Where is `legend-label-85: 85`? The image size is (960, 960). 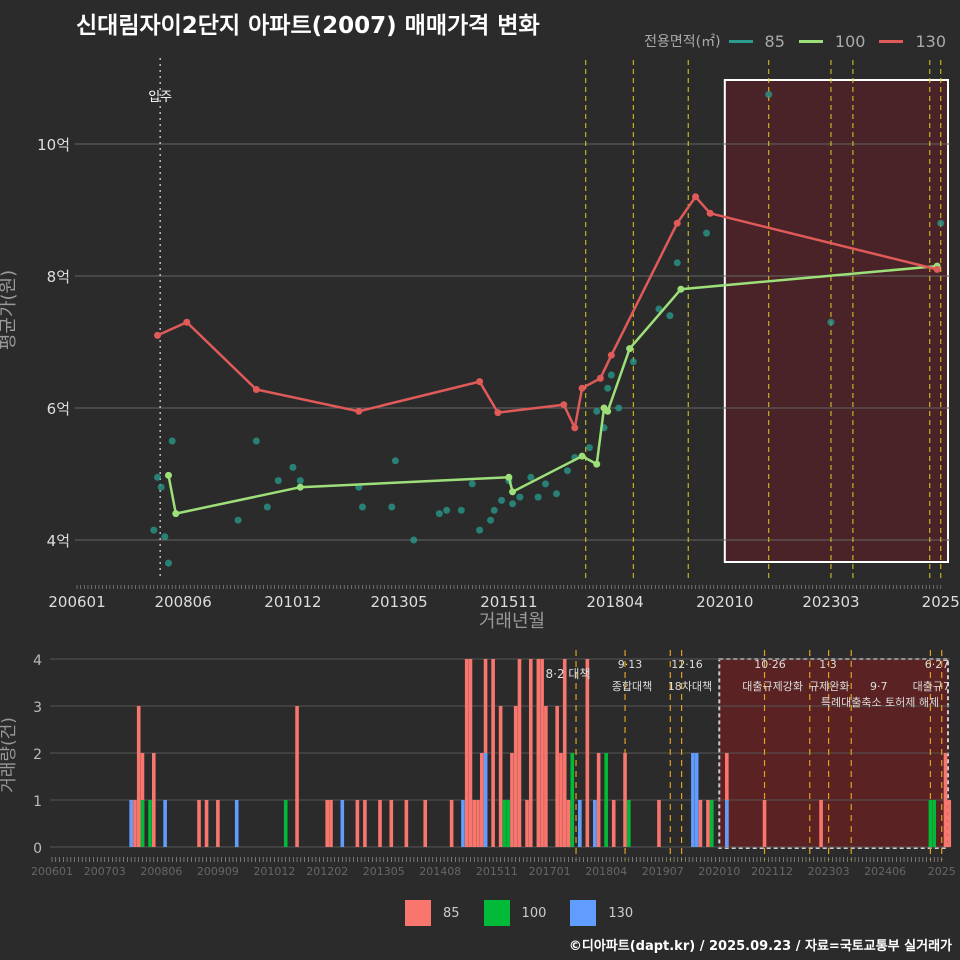 legend-label-85: 85 is located at coordinates (774, 41).